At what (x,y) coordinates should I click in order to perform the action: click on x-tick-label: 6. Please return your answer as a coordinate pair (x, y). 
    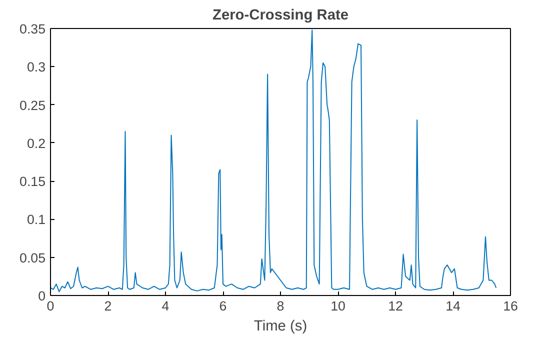
    Looking at the image, I should click on (223, 306).